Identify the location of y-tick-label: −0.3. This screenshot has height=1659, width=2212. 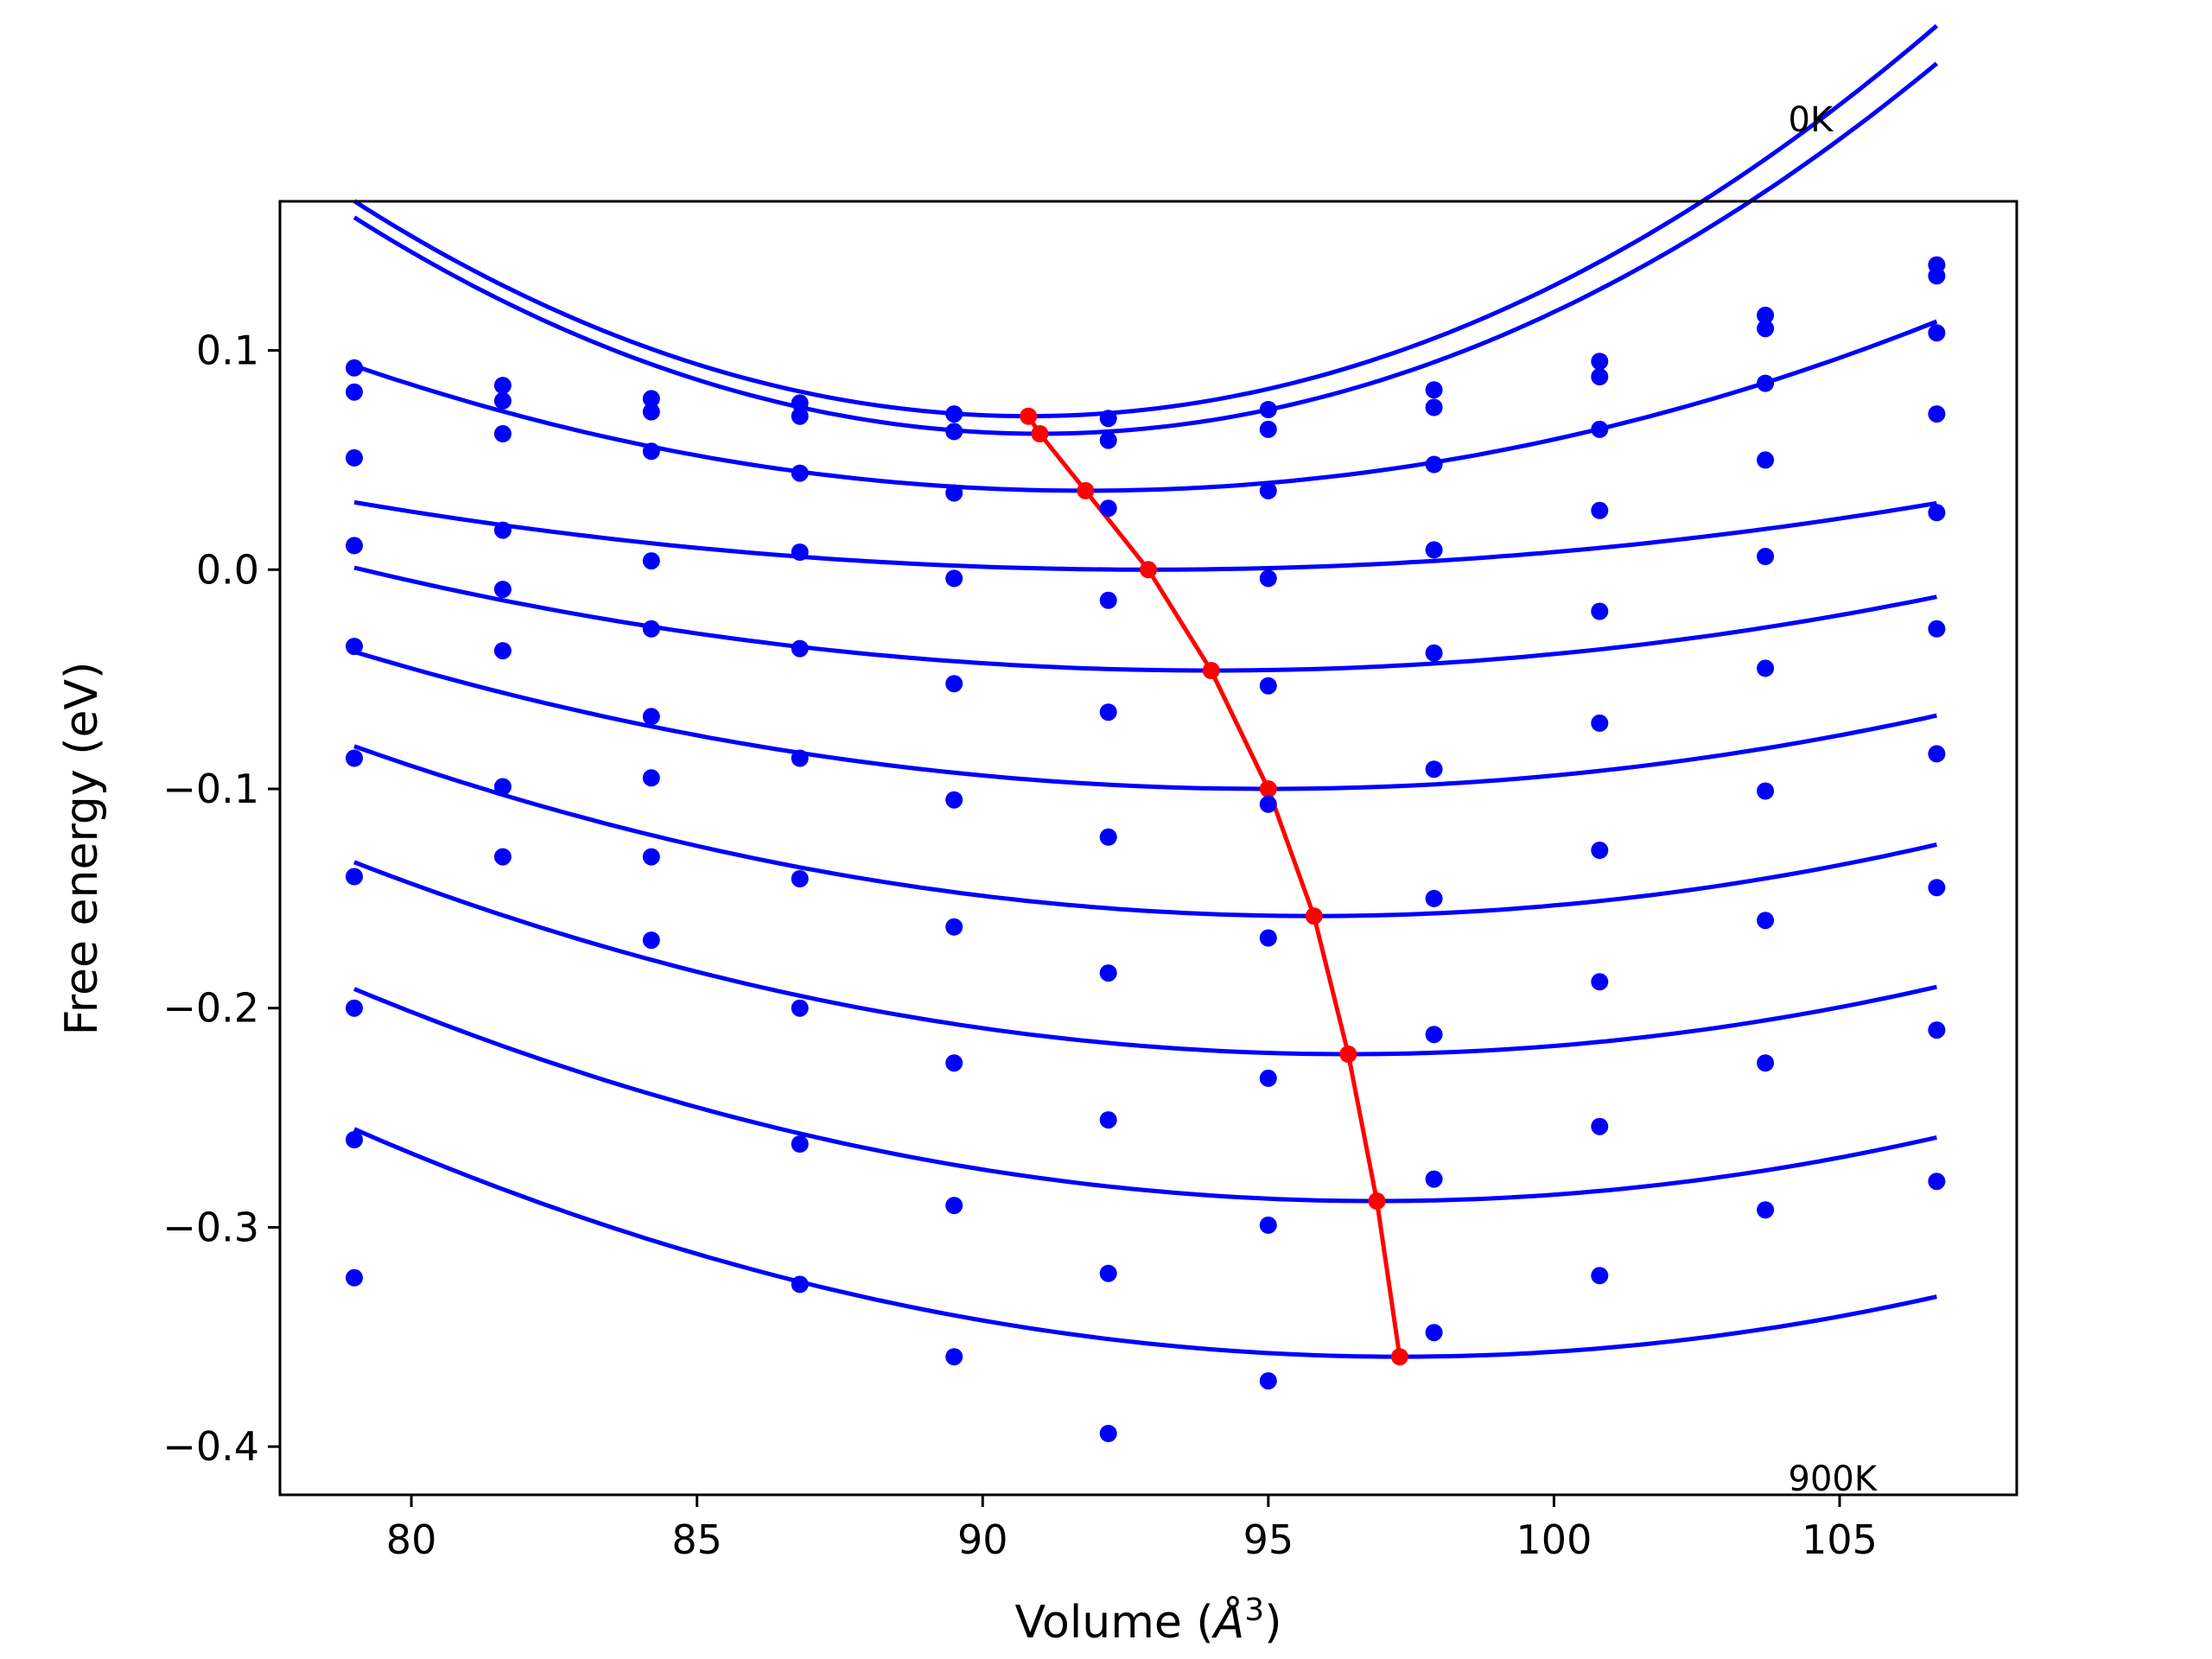
(210, 1227).